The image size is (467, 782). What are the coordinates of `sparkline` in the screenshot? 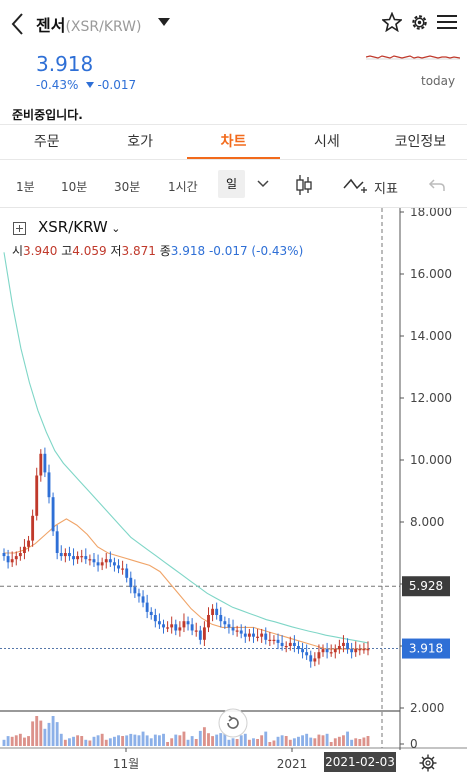 It's located at (413, 57).